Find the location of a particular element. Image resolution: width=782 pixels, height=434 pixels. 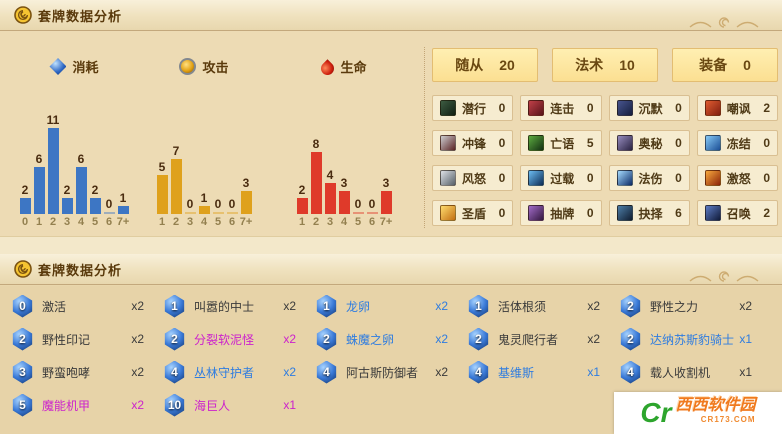

card-item: 3 野蛮咆哮 x2 is located at coordinates (88, 372).